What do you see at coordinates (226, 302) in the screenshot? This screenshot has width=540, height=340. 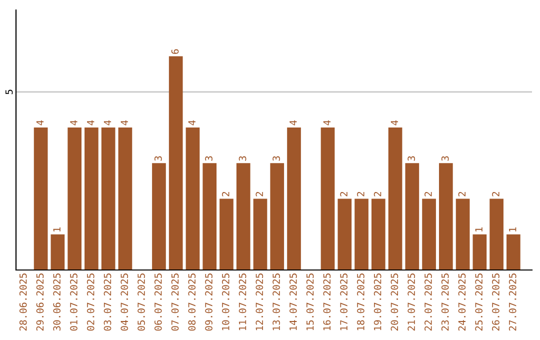 I see `x-tick-label: 10.07.2025` at bounding box center [226, 302].